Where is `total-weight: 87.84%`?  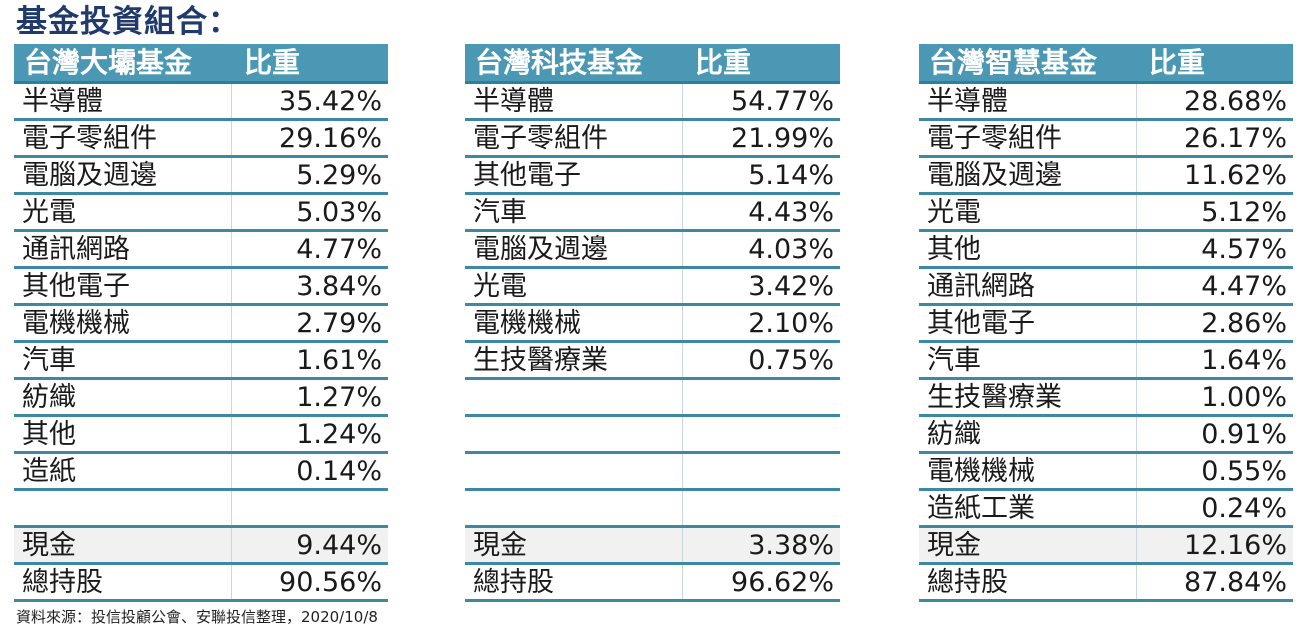
total-weight: 87.84% is located at coordinates (1235, 582).